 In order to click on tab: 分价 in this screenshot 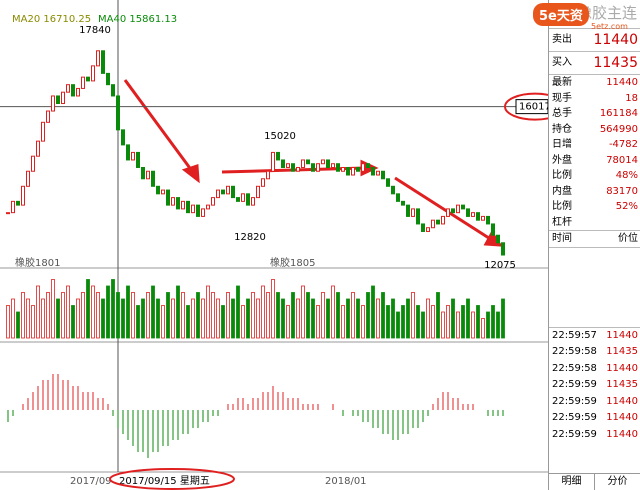, I will do `click(617, 482)`.